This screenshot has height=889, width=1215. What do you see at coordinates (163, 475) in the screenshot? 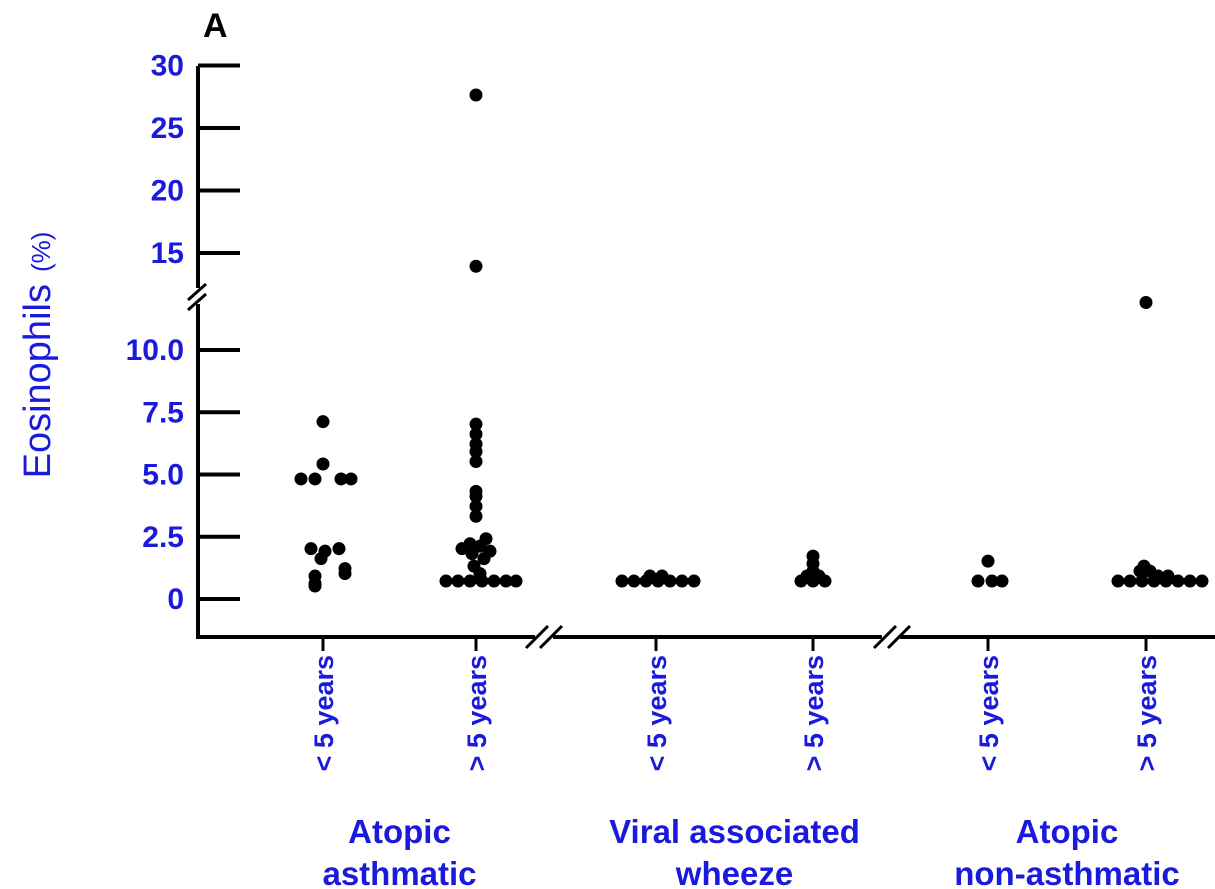
I see `y-tick-label: 5.0` at bounding box center [163, 475].